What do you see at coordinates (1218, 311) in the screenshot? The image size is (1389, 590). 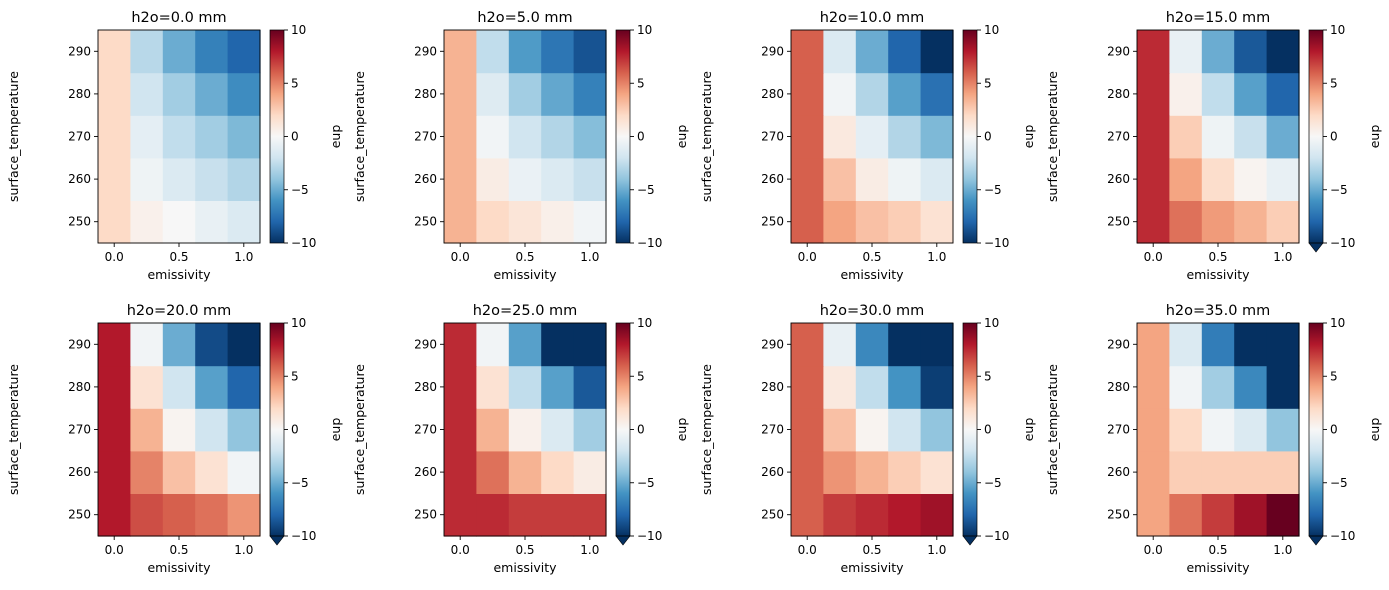 I see `subplot-title: h2o=35.0 mm` at bounding box center [1218, 311].